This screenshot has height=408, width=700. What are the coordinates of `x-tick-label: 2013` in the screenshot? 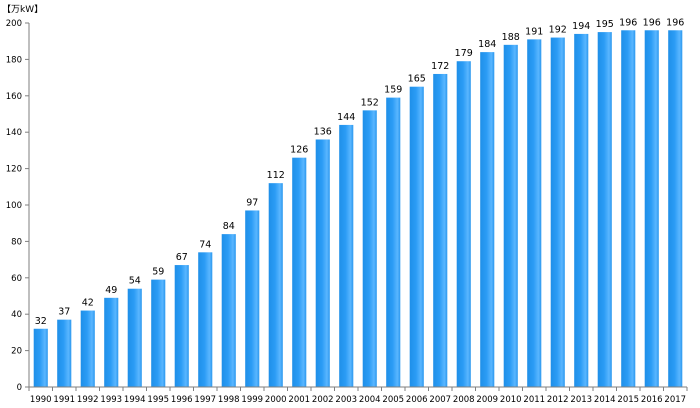 It's located at (581, 400).